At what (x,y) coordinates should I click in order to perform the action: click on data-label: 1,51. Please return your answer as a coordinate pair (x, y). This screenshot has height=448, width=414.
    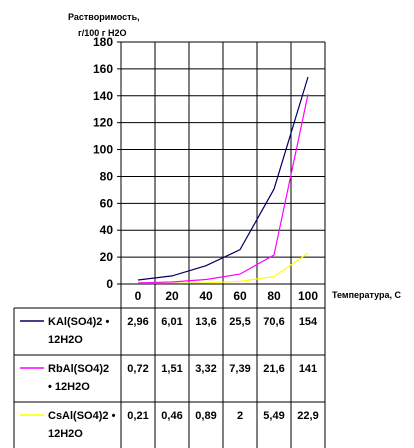
    Looking at the image, I should click on (171, 369).